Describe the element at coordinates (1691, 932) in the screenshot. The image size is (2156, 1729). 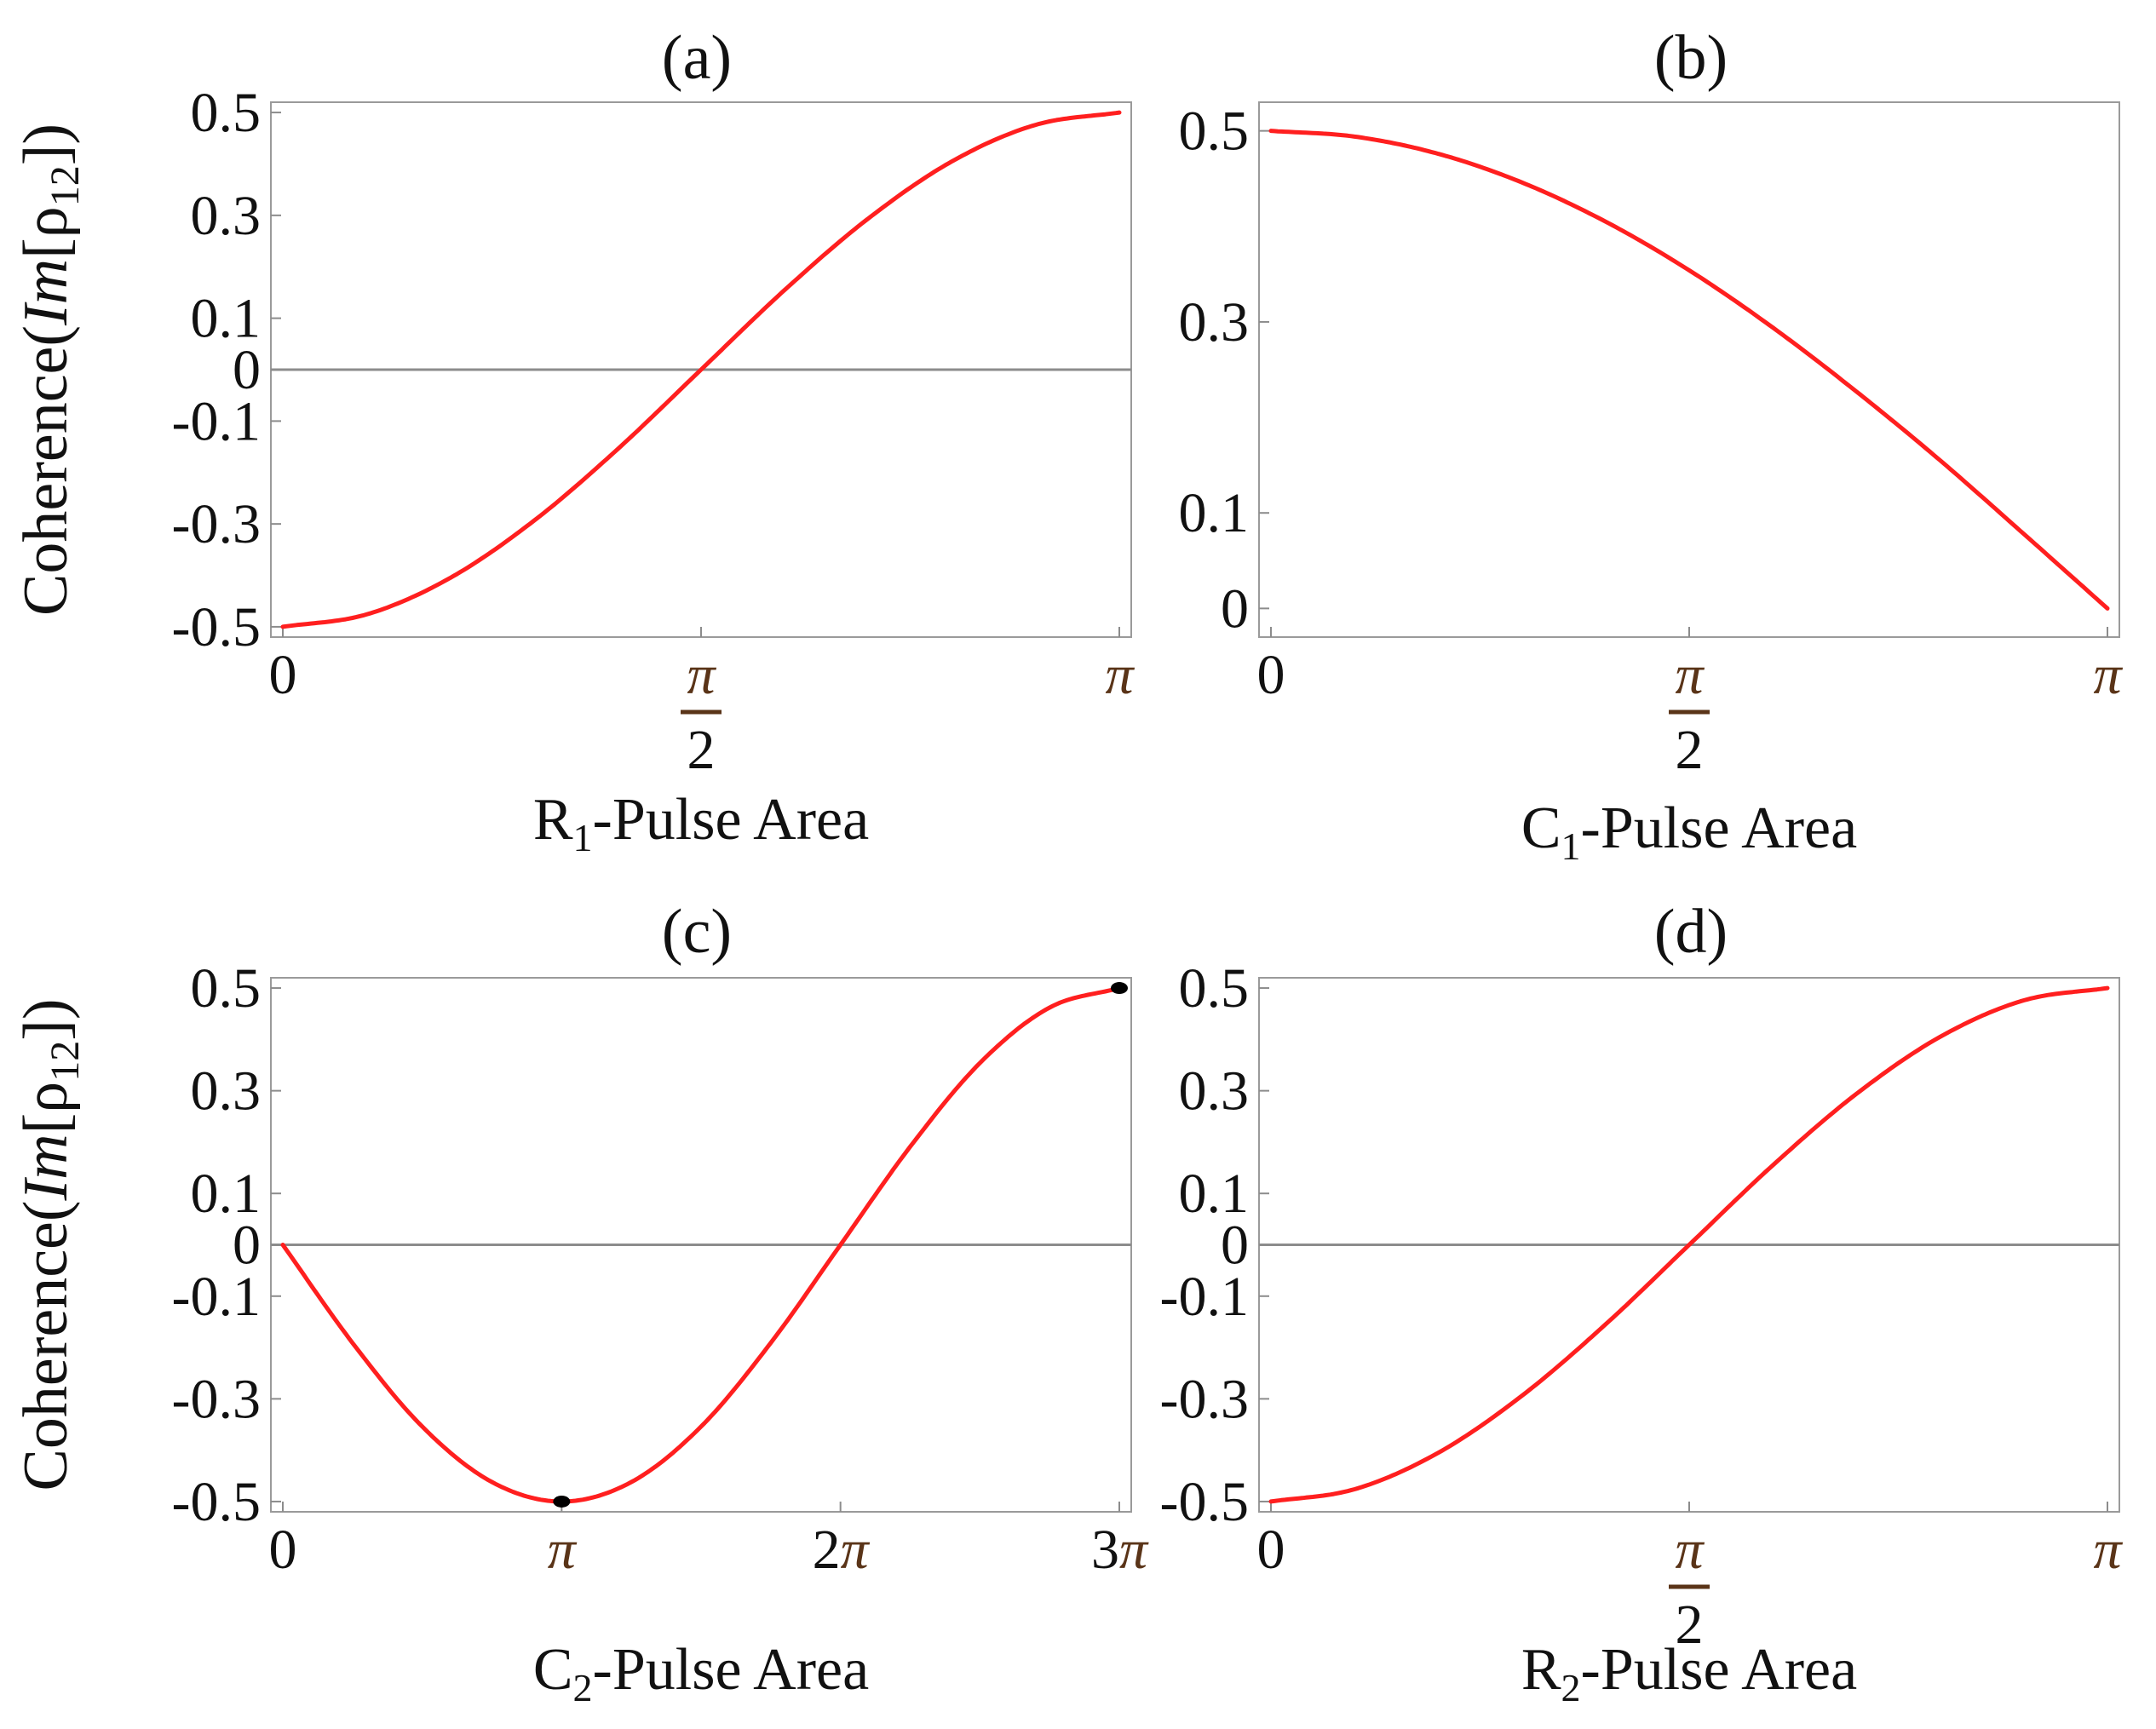
I see `chart-title: (d)` at that location.